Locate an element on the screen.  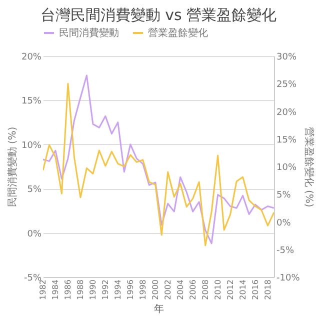
x-tick-label: 1986 is located at coordinates (67, 290).